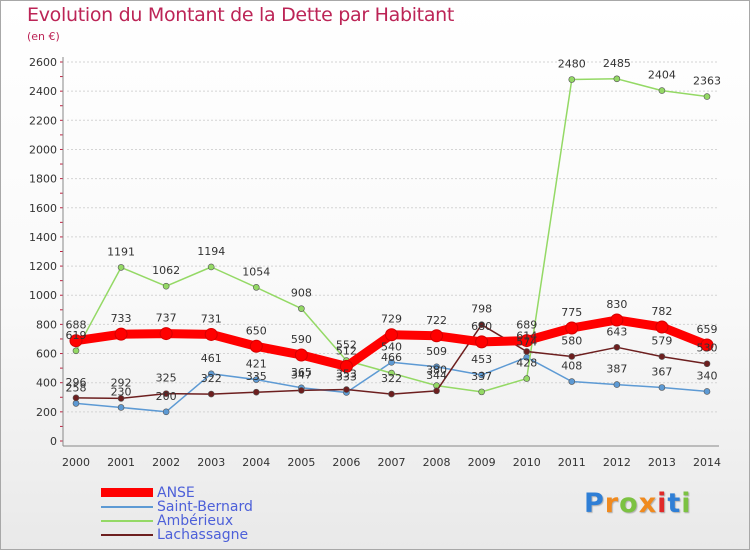  What do you see at coordinates (166, 318) in the screenshot?
I see `data-label: 737` at bounding box center [166, 318].